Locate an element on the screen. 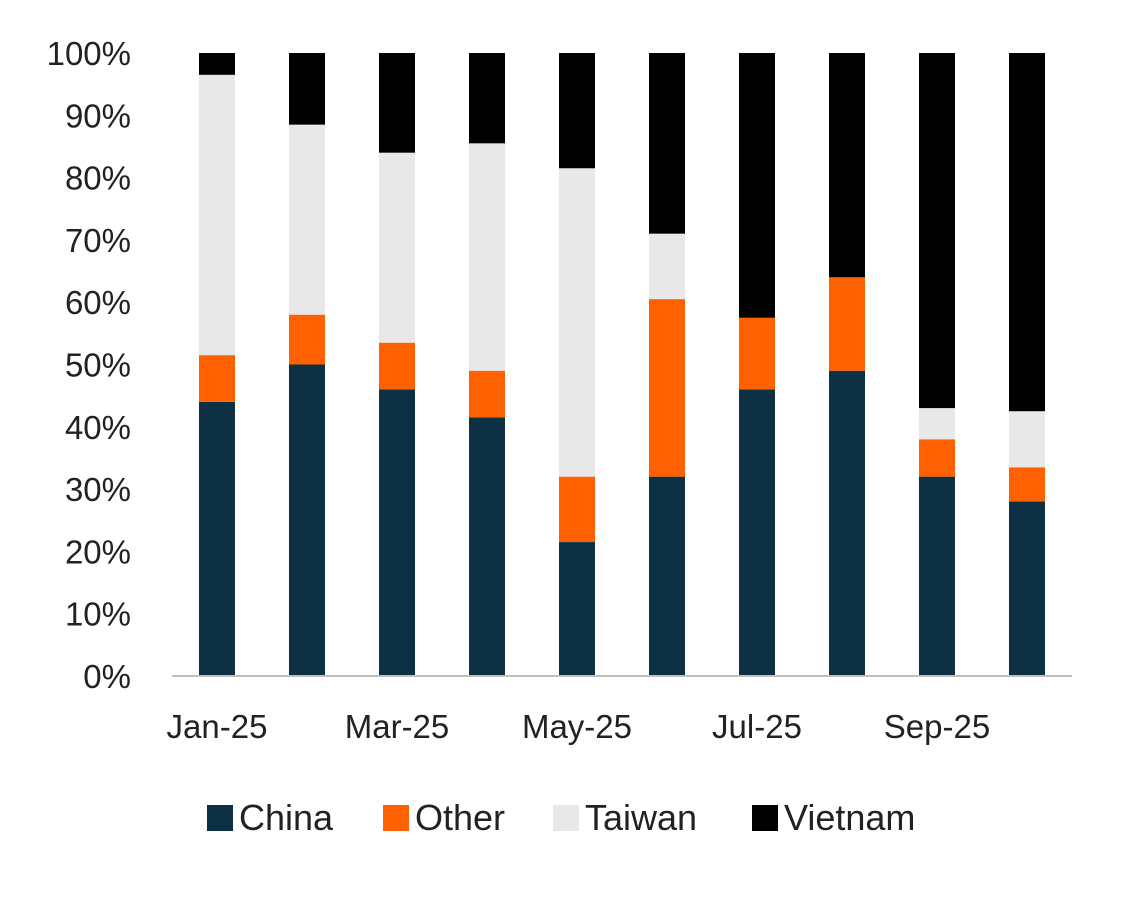  x-tick-label: Jul-25 is located at coordinates (757, 726).